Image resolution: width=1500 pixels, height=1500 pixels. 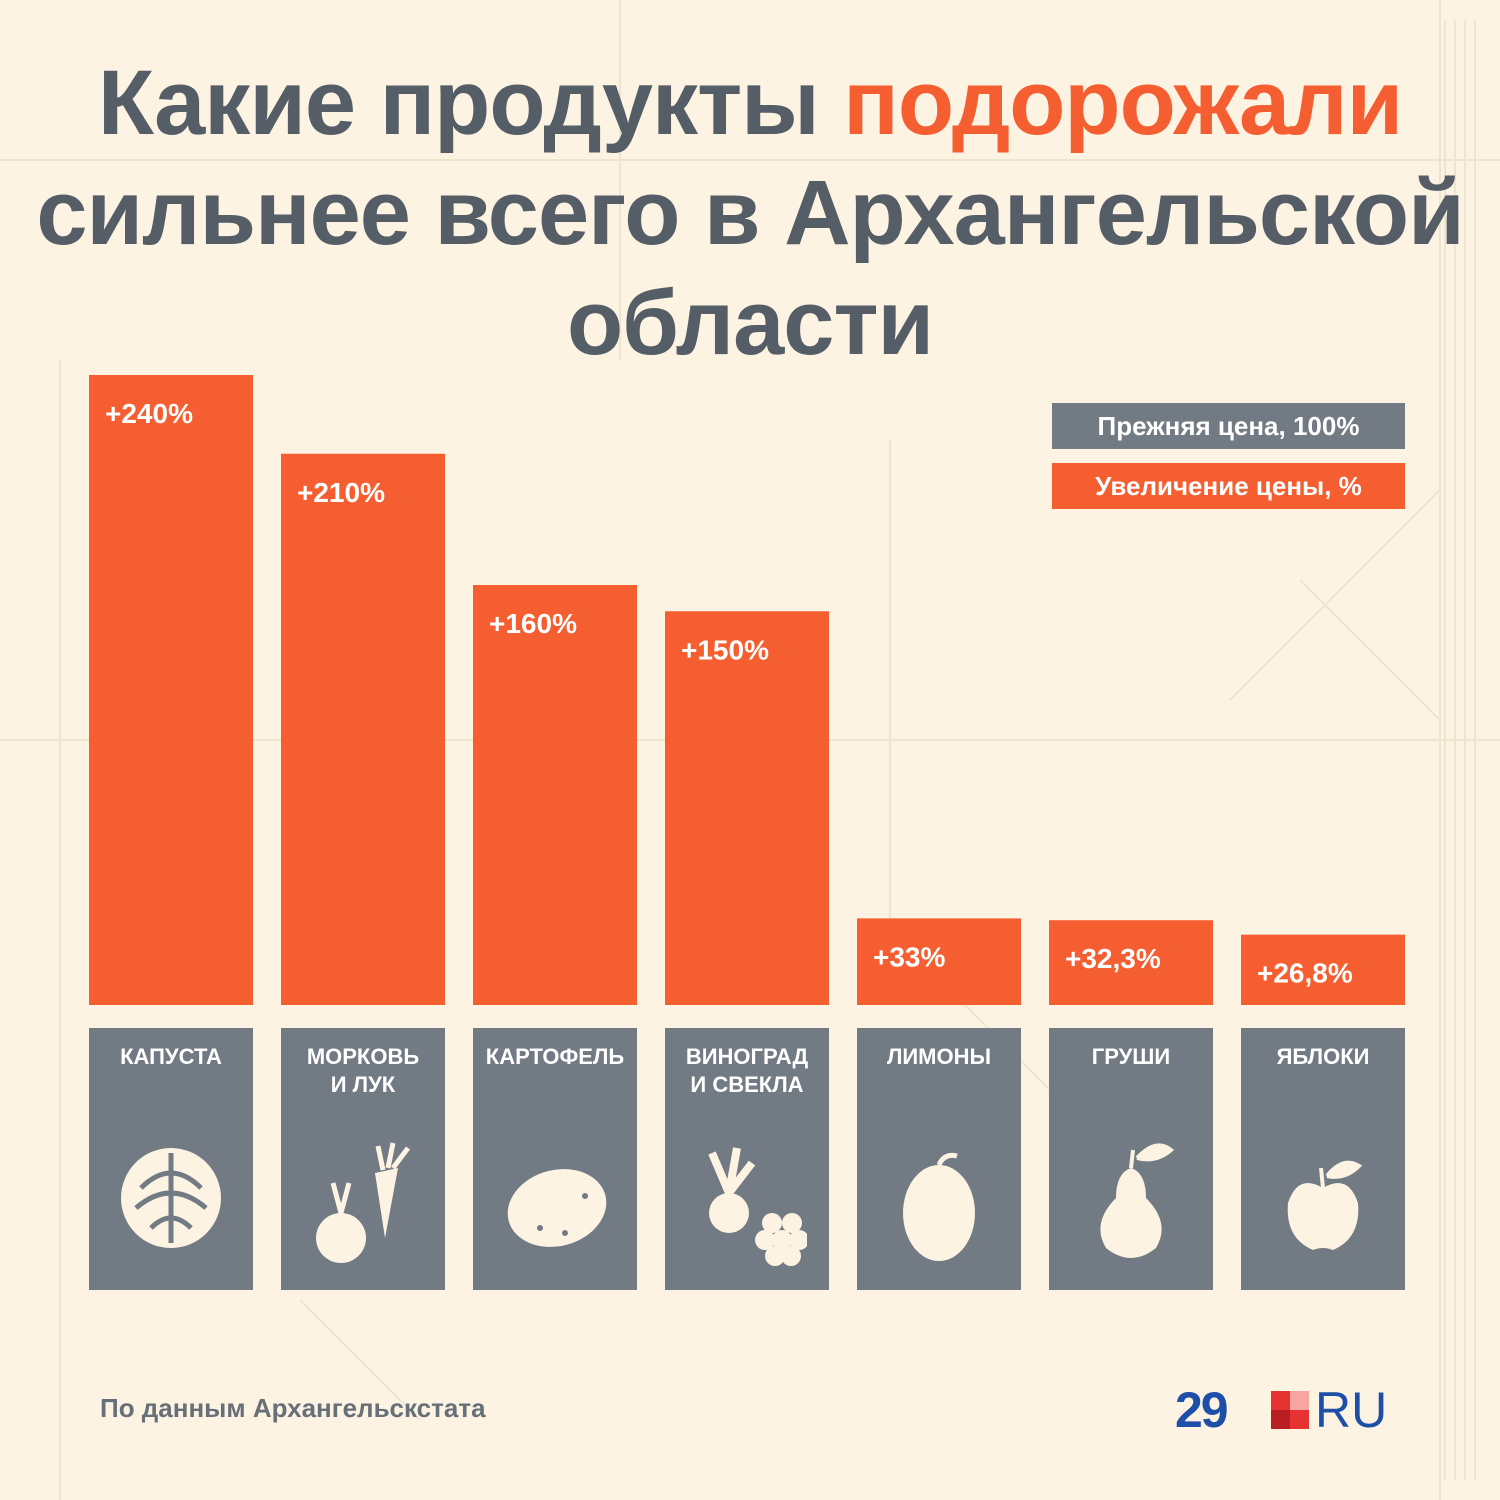 I want to click on product-label-line1: КАПУСТА, so click(x=171, y=1056).